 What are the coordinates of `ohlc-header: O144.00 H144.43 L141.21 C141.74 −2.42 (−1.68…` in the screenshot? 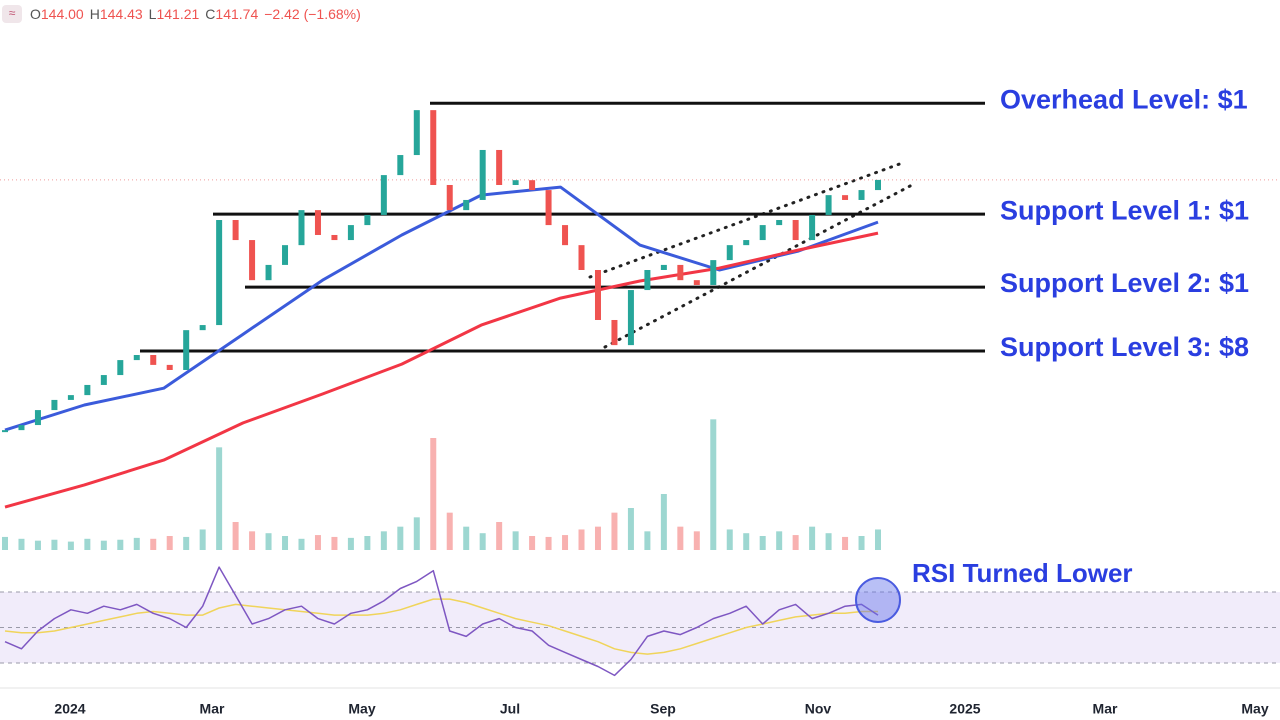 It's located at (195, 14).